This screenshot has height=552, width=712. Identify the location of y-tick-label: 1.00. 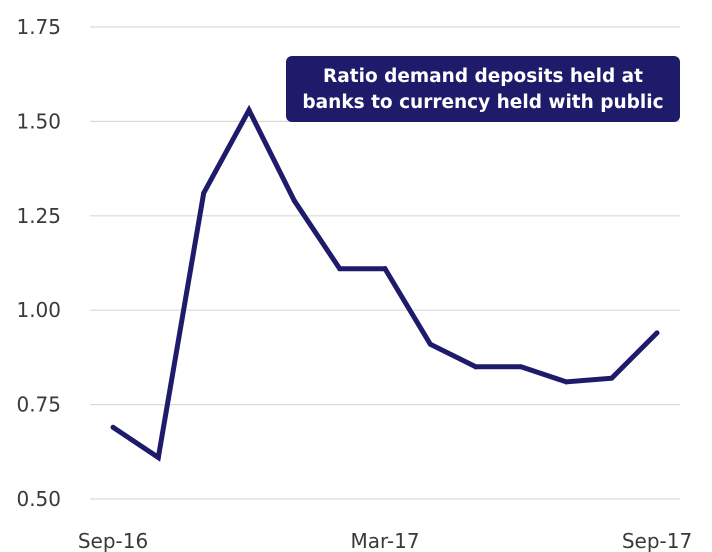
(38, 310).